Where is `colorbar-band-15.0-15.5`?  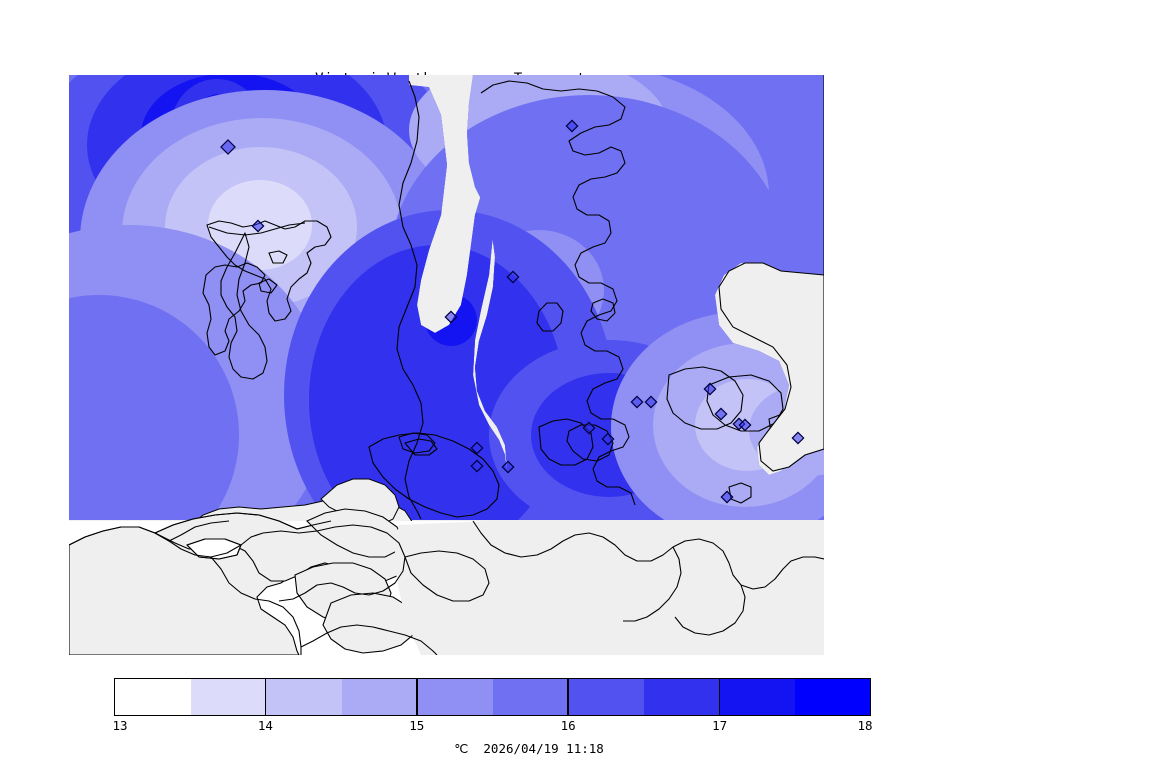
colorbar-band-15.0-15.5 is located at coordinates (455, 697).